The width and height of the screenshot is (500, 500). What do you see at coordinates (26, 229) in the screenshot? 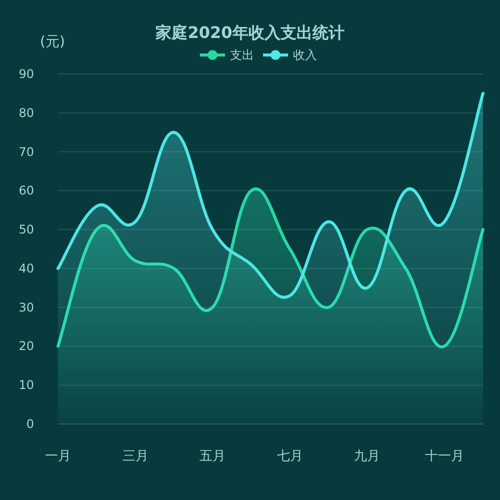
I see `y-tick-label: 50` at bounding box center [26, 229].